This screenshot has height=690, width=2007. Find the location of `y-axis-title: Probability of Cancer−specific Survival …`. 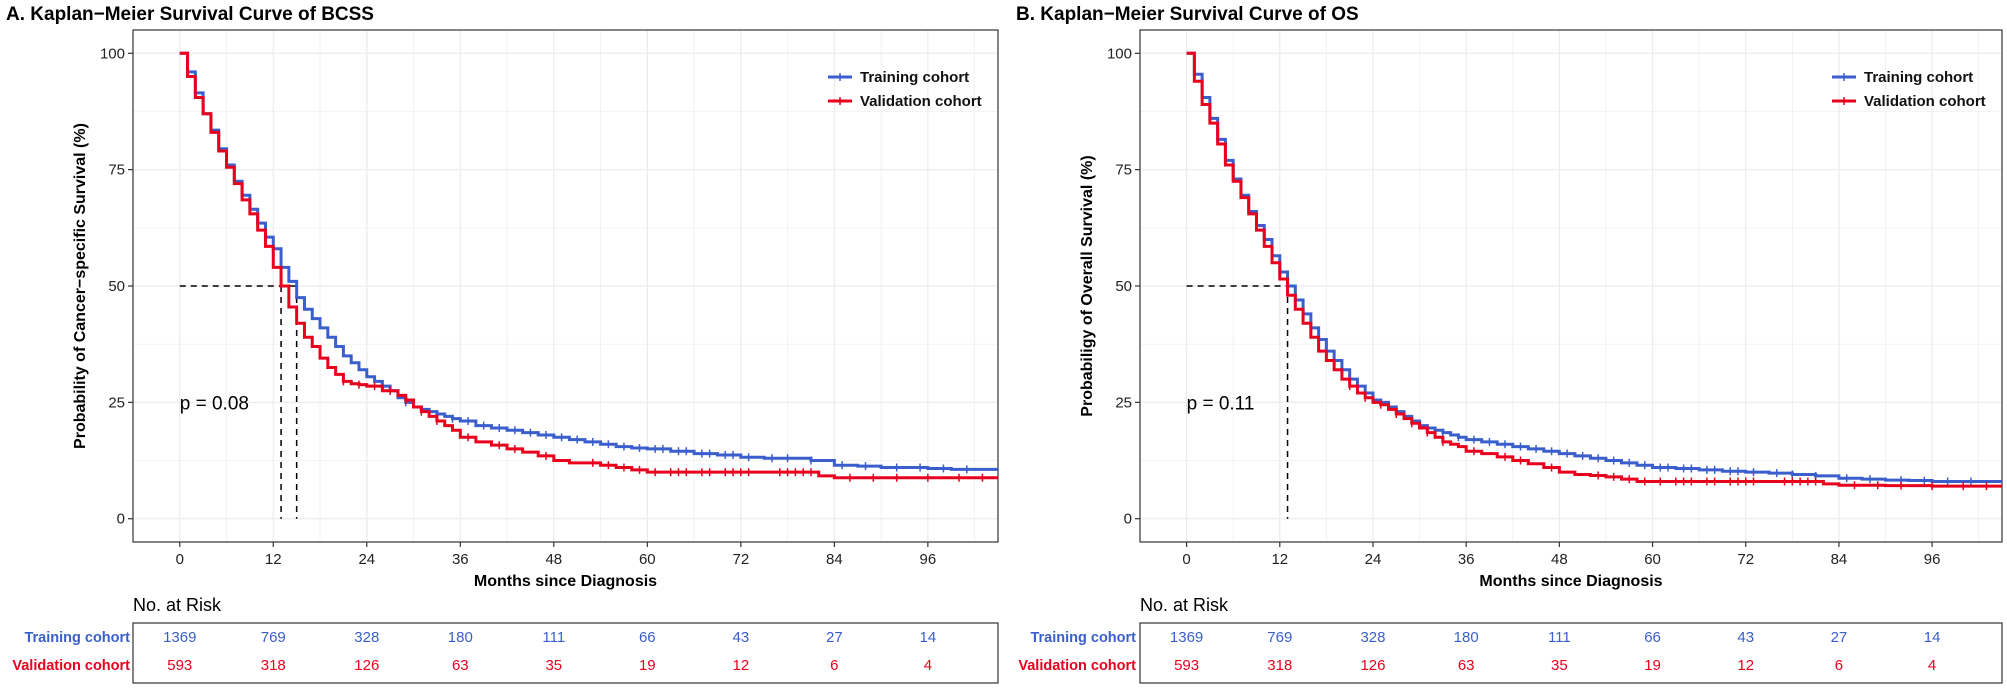

y-axis-title: Probability of Cancer−specific Survival … is located at coordinates (80, 286).